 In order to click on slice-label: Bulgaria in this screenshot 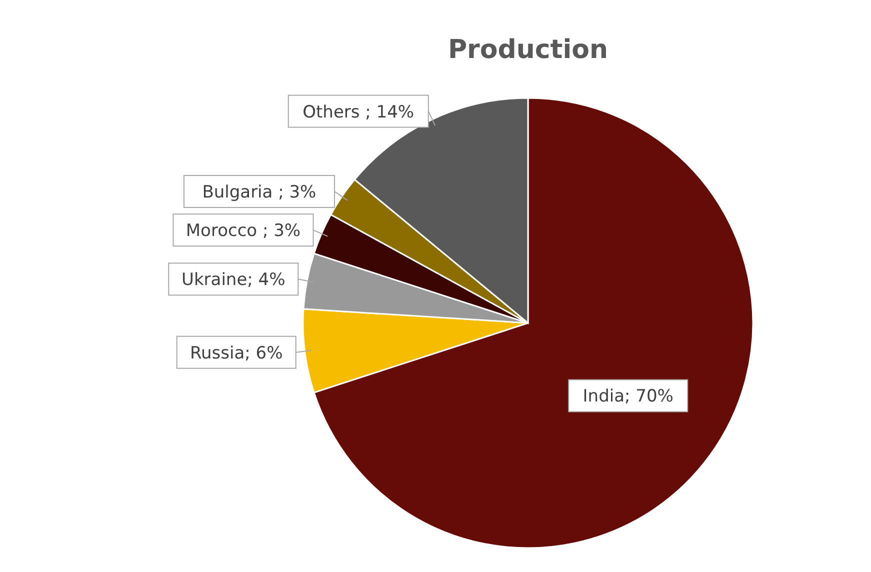, I will do `click(237, 192)`.